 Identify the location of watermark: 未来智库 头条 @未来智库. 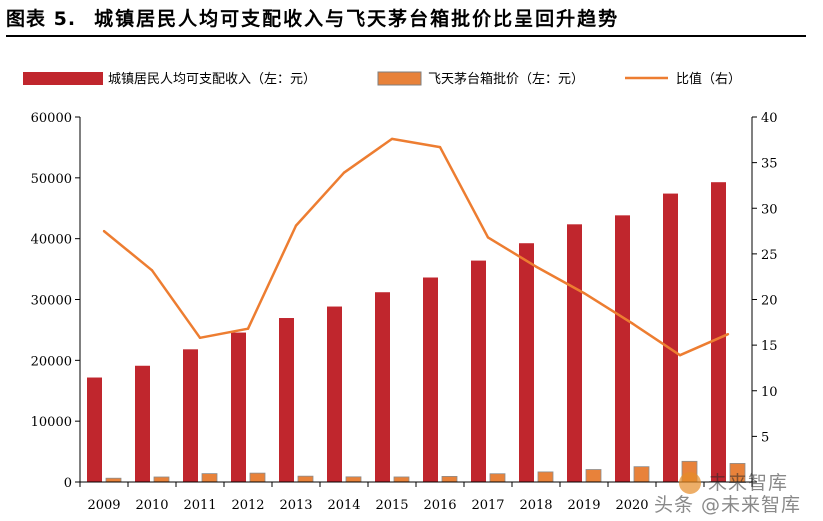
(734, 492).